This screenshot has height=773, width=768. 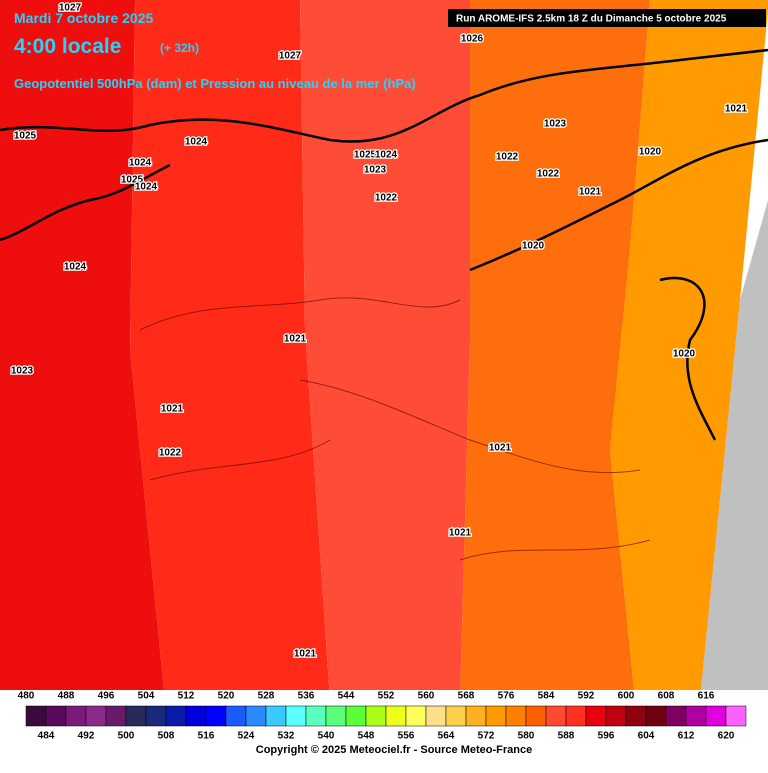 I want to click on colorbar-label: 568, so click(x=466, y=696).